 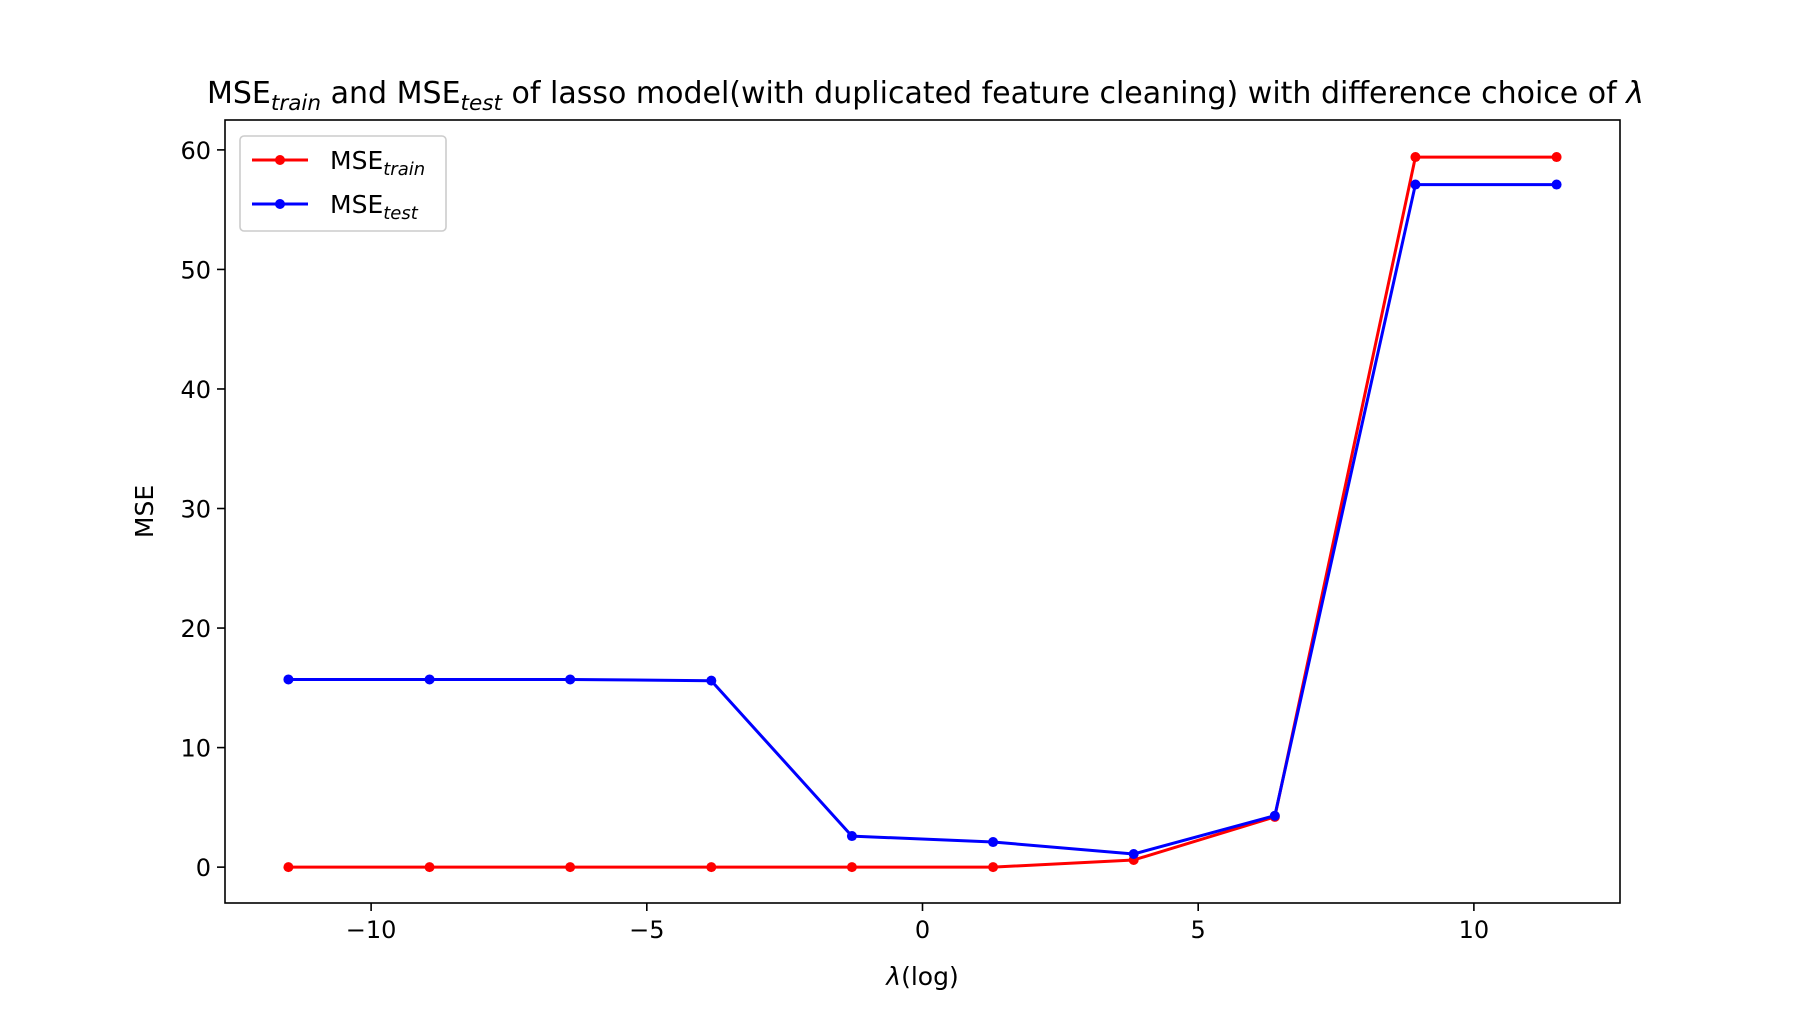 I want to click on legend-label: MSEtest, so click(x=374, y=207).